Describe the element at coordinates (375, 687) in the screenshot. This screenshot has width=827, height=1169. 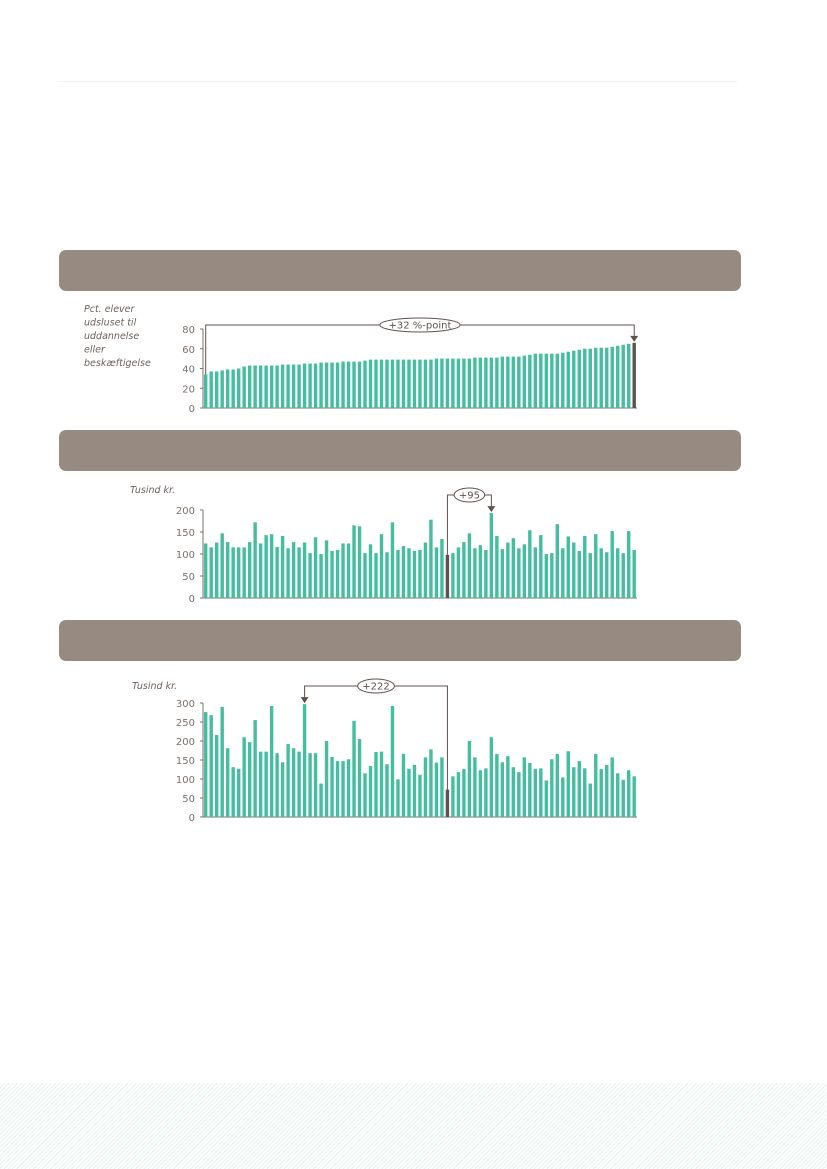
I see `annotation-label: +222` at that location.